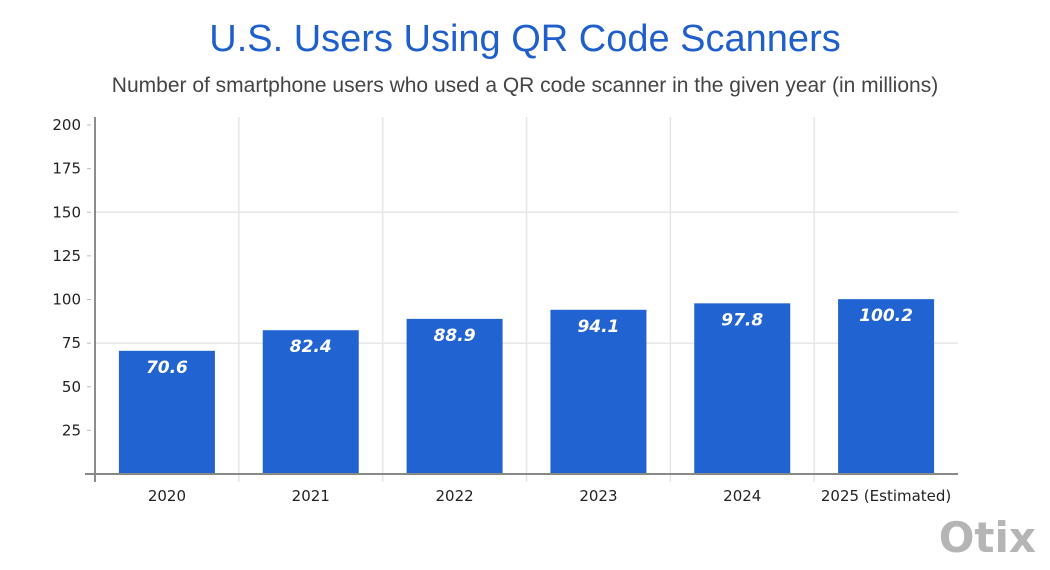 This screenshot has width=1050, height=570. I want to click on x-tick-label: 2020, so click(167, 496).